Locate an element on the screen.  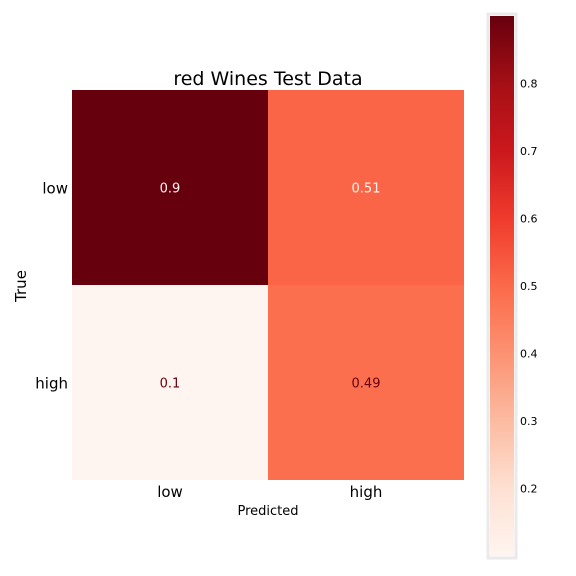
y-tick-label: high is located at coordinates (51, 384).